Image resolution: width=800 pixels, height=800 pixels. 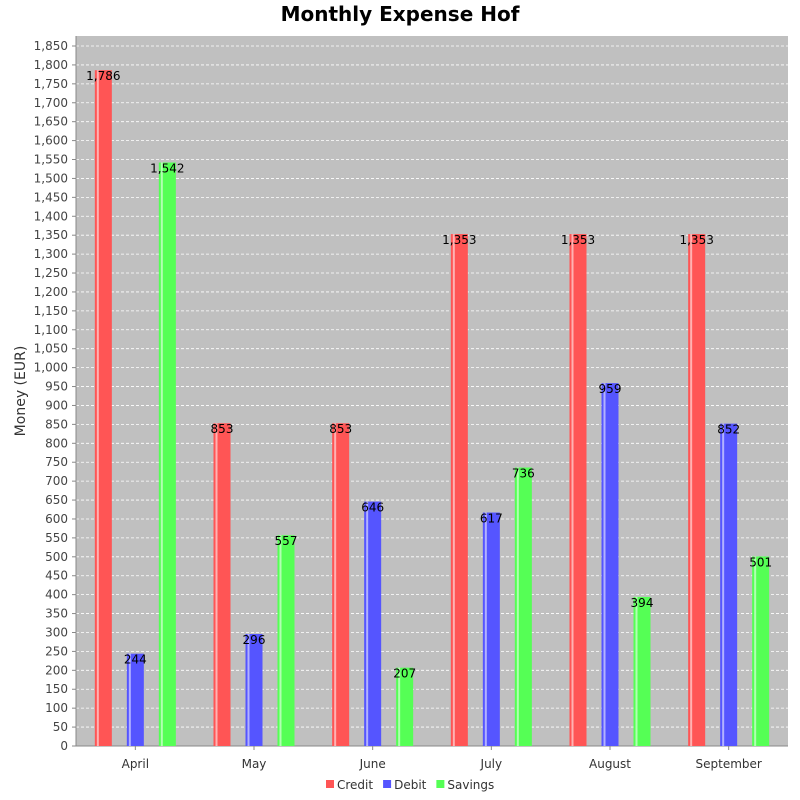 I want to click on y-tick-label: 950, so click(x=56, y=387).